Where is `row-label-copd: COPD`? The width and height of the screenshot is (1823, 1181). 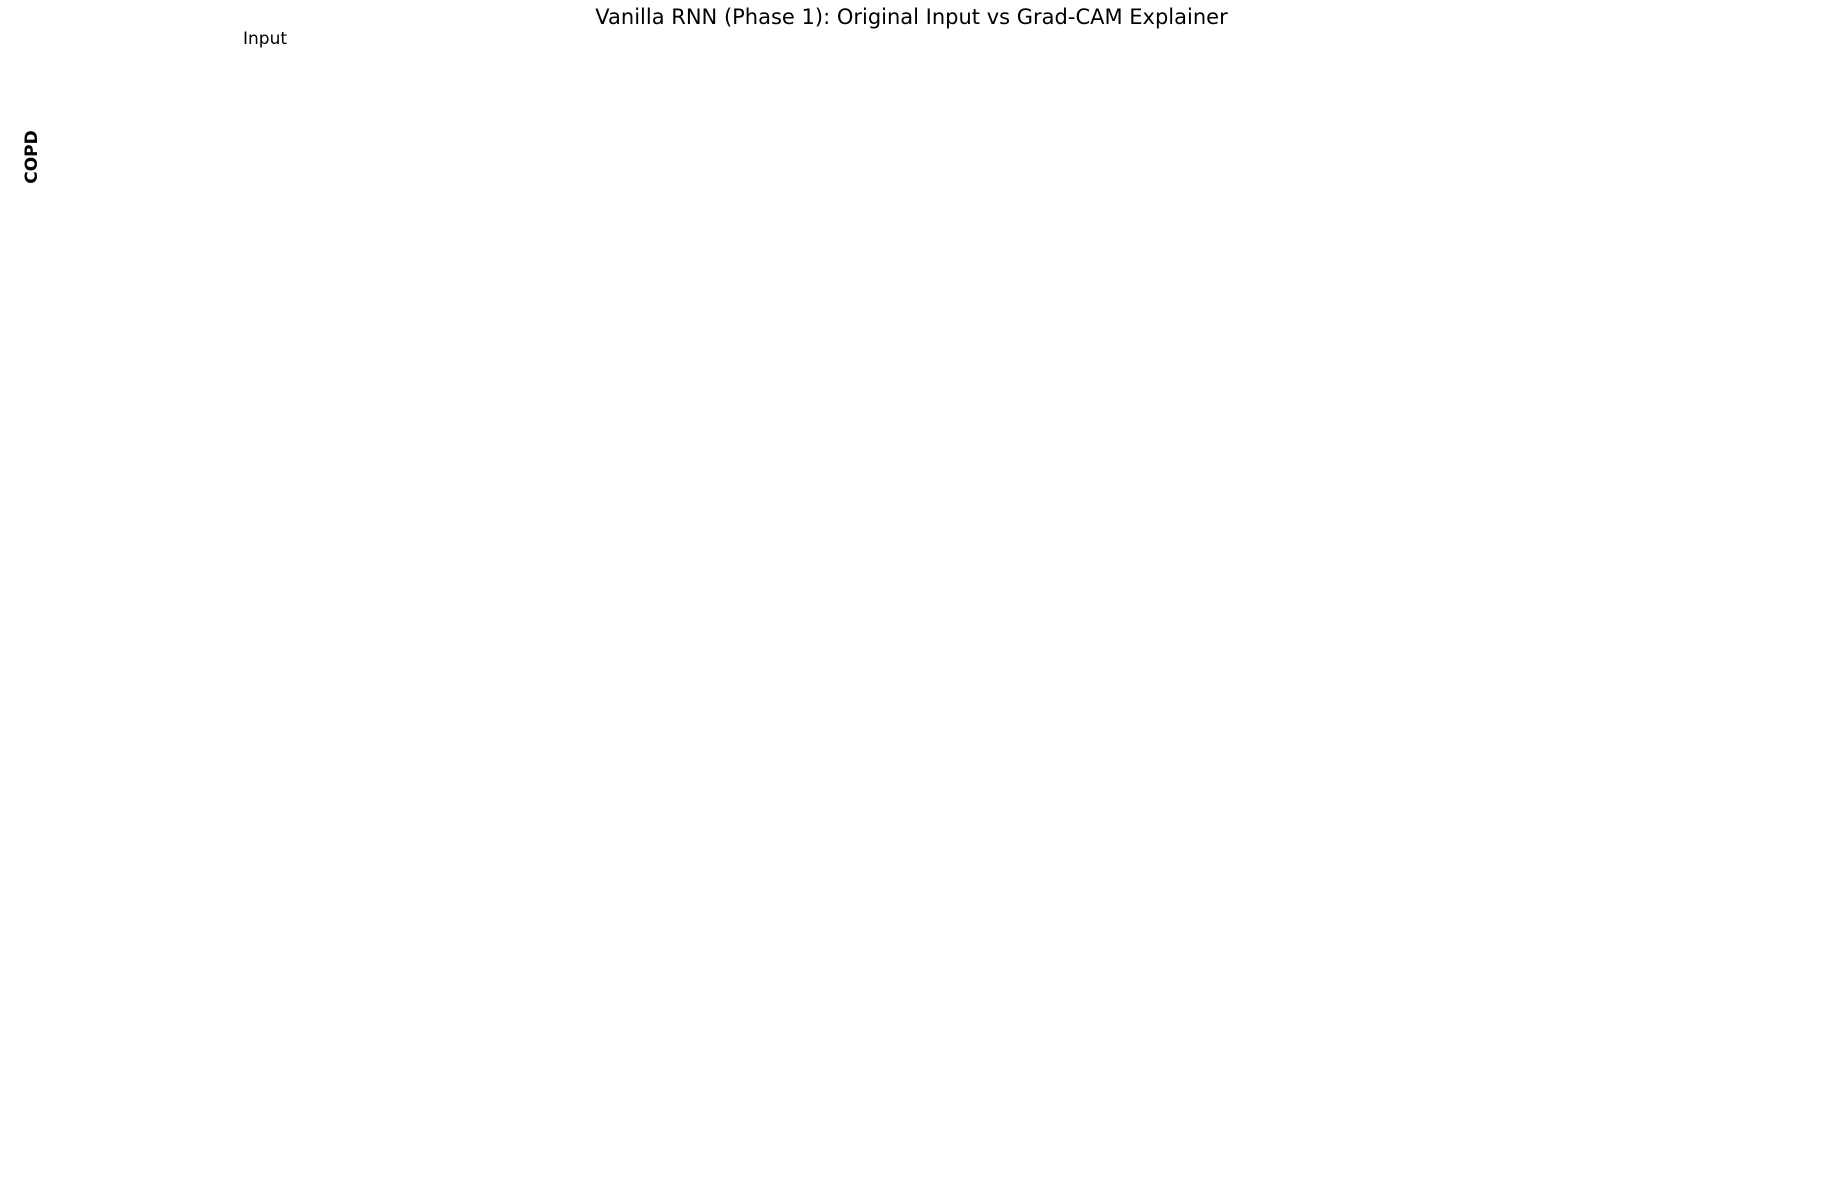 row-label-copd: COPD is located at coordinates (32, 157).